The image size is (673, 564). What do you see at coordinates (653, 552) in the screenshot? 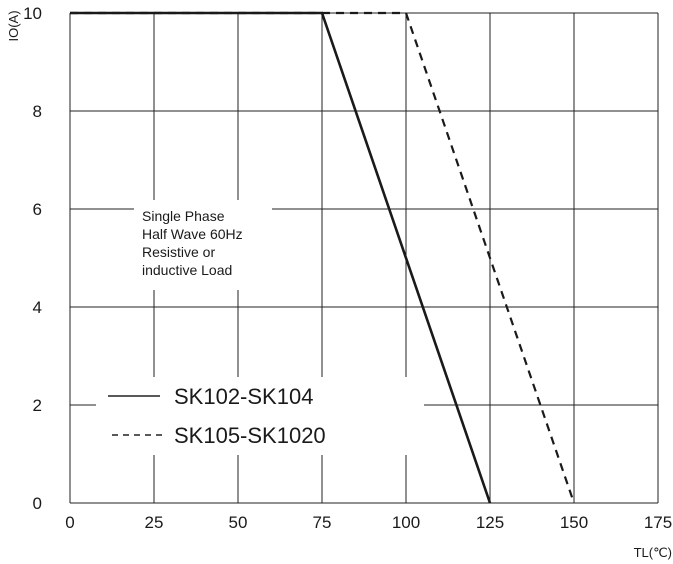
I see `x-axis-label: TL(℃)` at bounding box center [653, 552].